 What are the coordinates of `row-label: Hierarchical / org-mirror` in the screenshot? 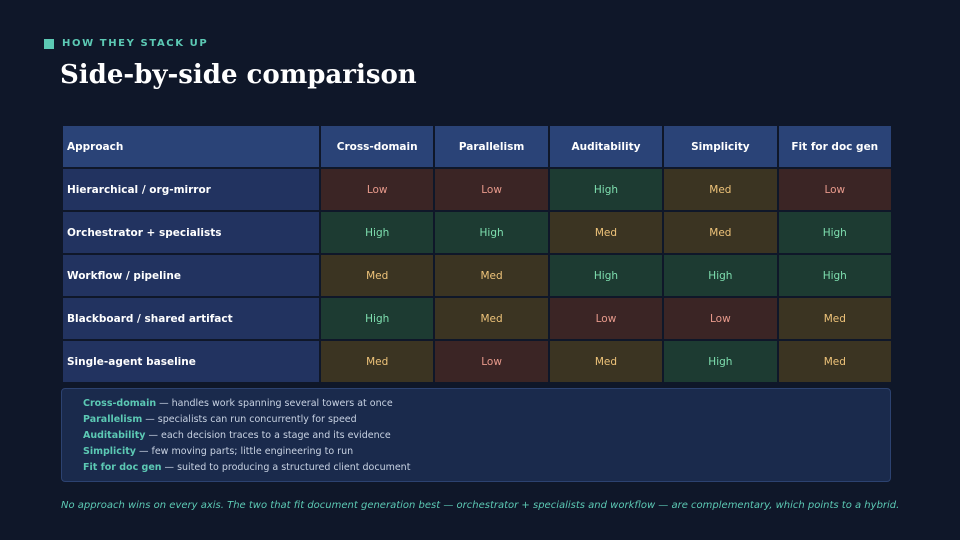 It's located at (191, 189).